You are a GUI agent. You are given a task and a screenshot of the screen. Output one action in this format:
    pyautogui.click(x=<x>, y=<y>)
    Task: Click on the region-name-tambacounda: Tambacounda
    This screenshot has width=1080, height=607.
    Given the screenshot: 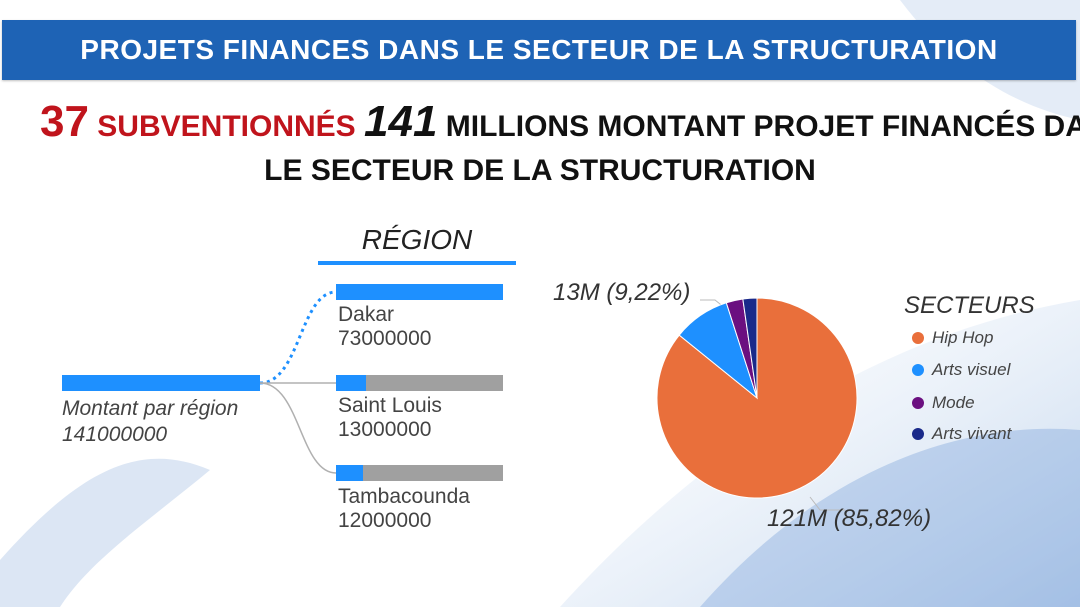 What is the action you would take?
    pyautogui.click(x=404, y=496)
    